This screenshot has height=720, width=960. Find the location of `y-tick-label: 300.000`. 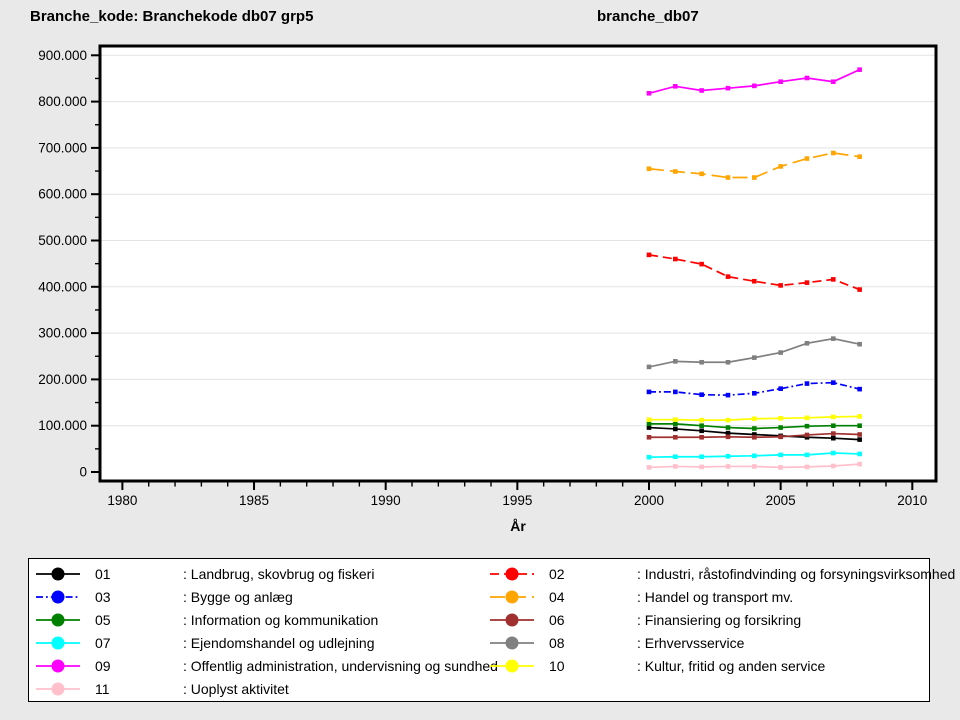

y-tick-label: 300.000 is located at coordinates (62, 333).